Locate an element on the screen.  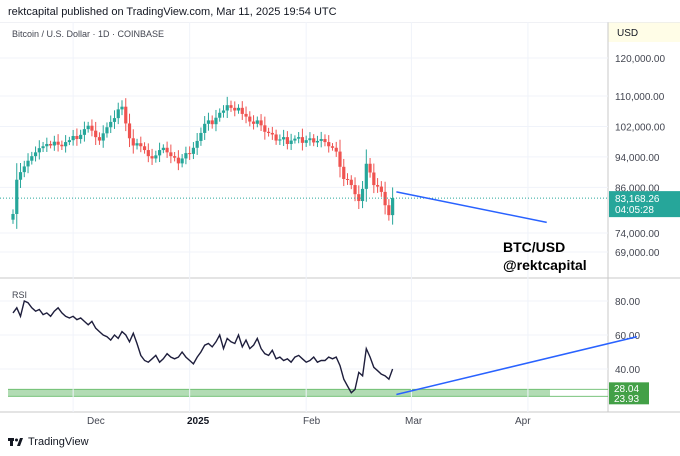
price-tick-label: 86,000.00 is located at coordinates (637, 188).